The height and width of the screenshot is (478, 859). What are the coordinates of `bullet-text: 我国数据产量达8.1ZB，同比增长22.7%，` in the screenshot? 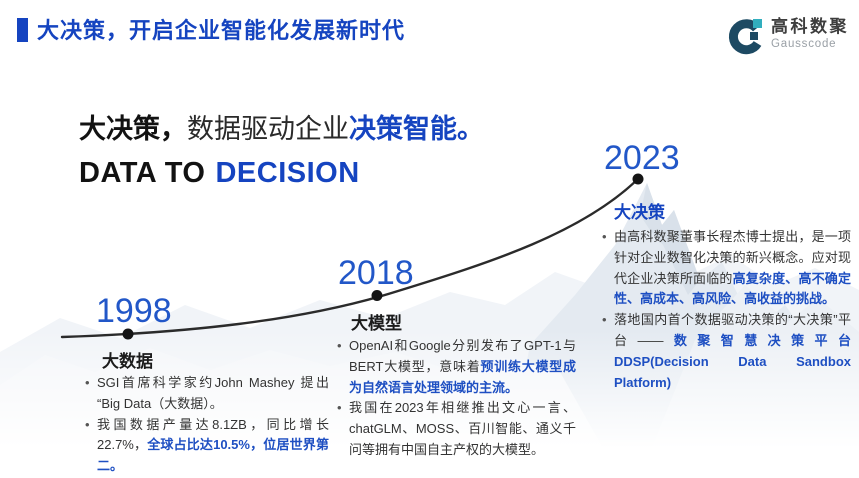 It's located at (213, 434).